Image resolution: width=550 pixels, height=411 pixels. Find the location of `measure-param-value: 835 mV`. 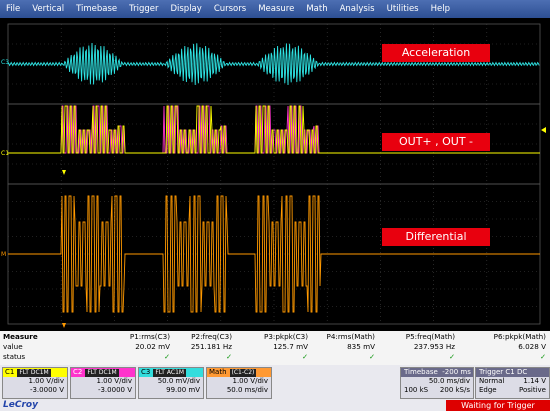

measure-param-value: 835 mV is located at coordinates (361, 346).